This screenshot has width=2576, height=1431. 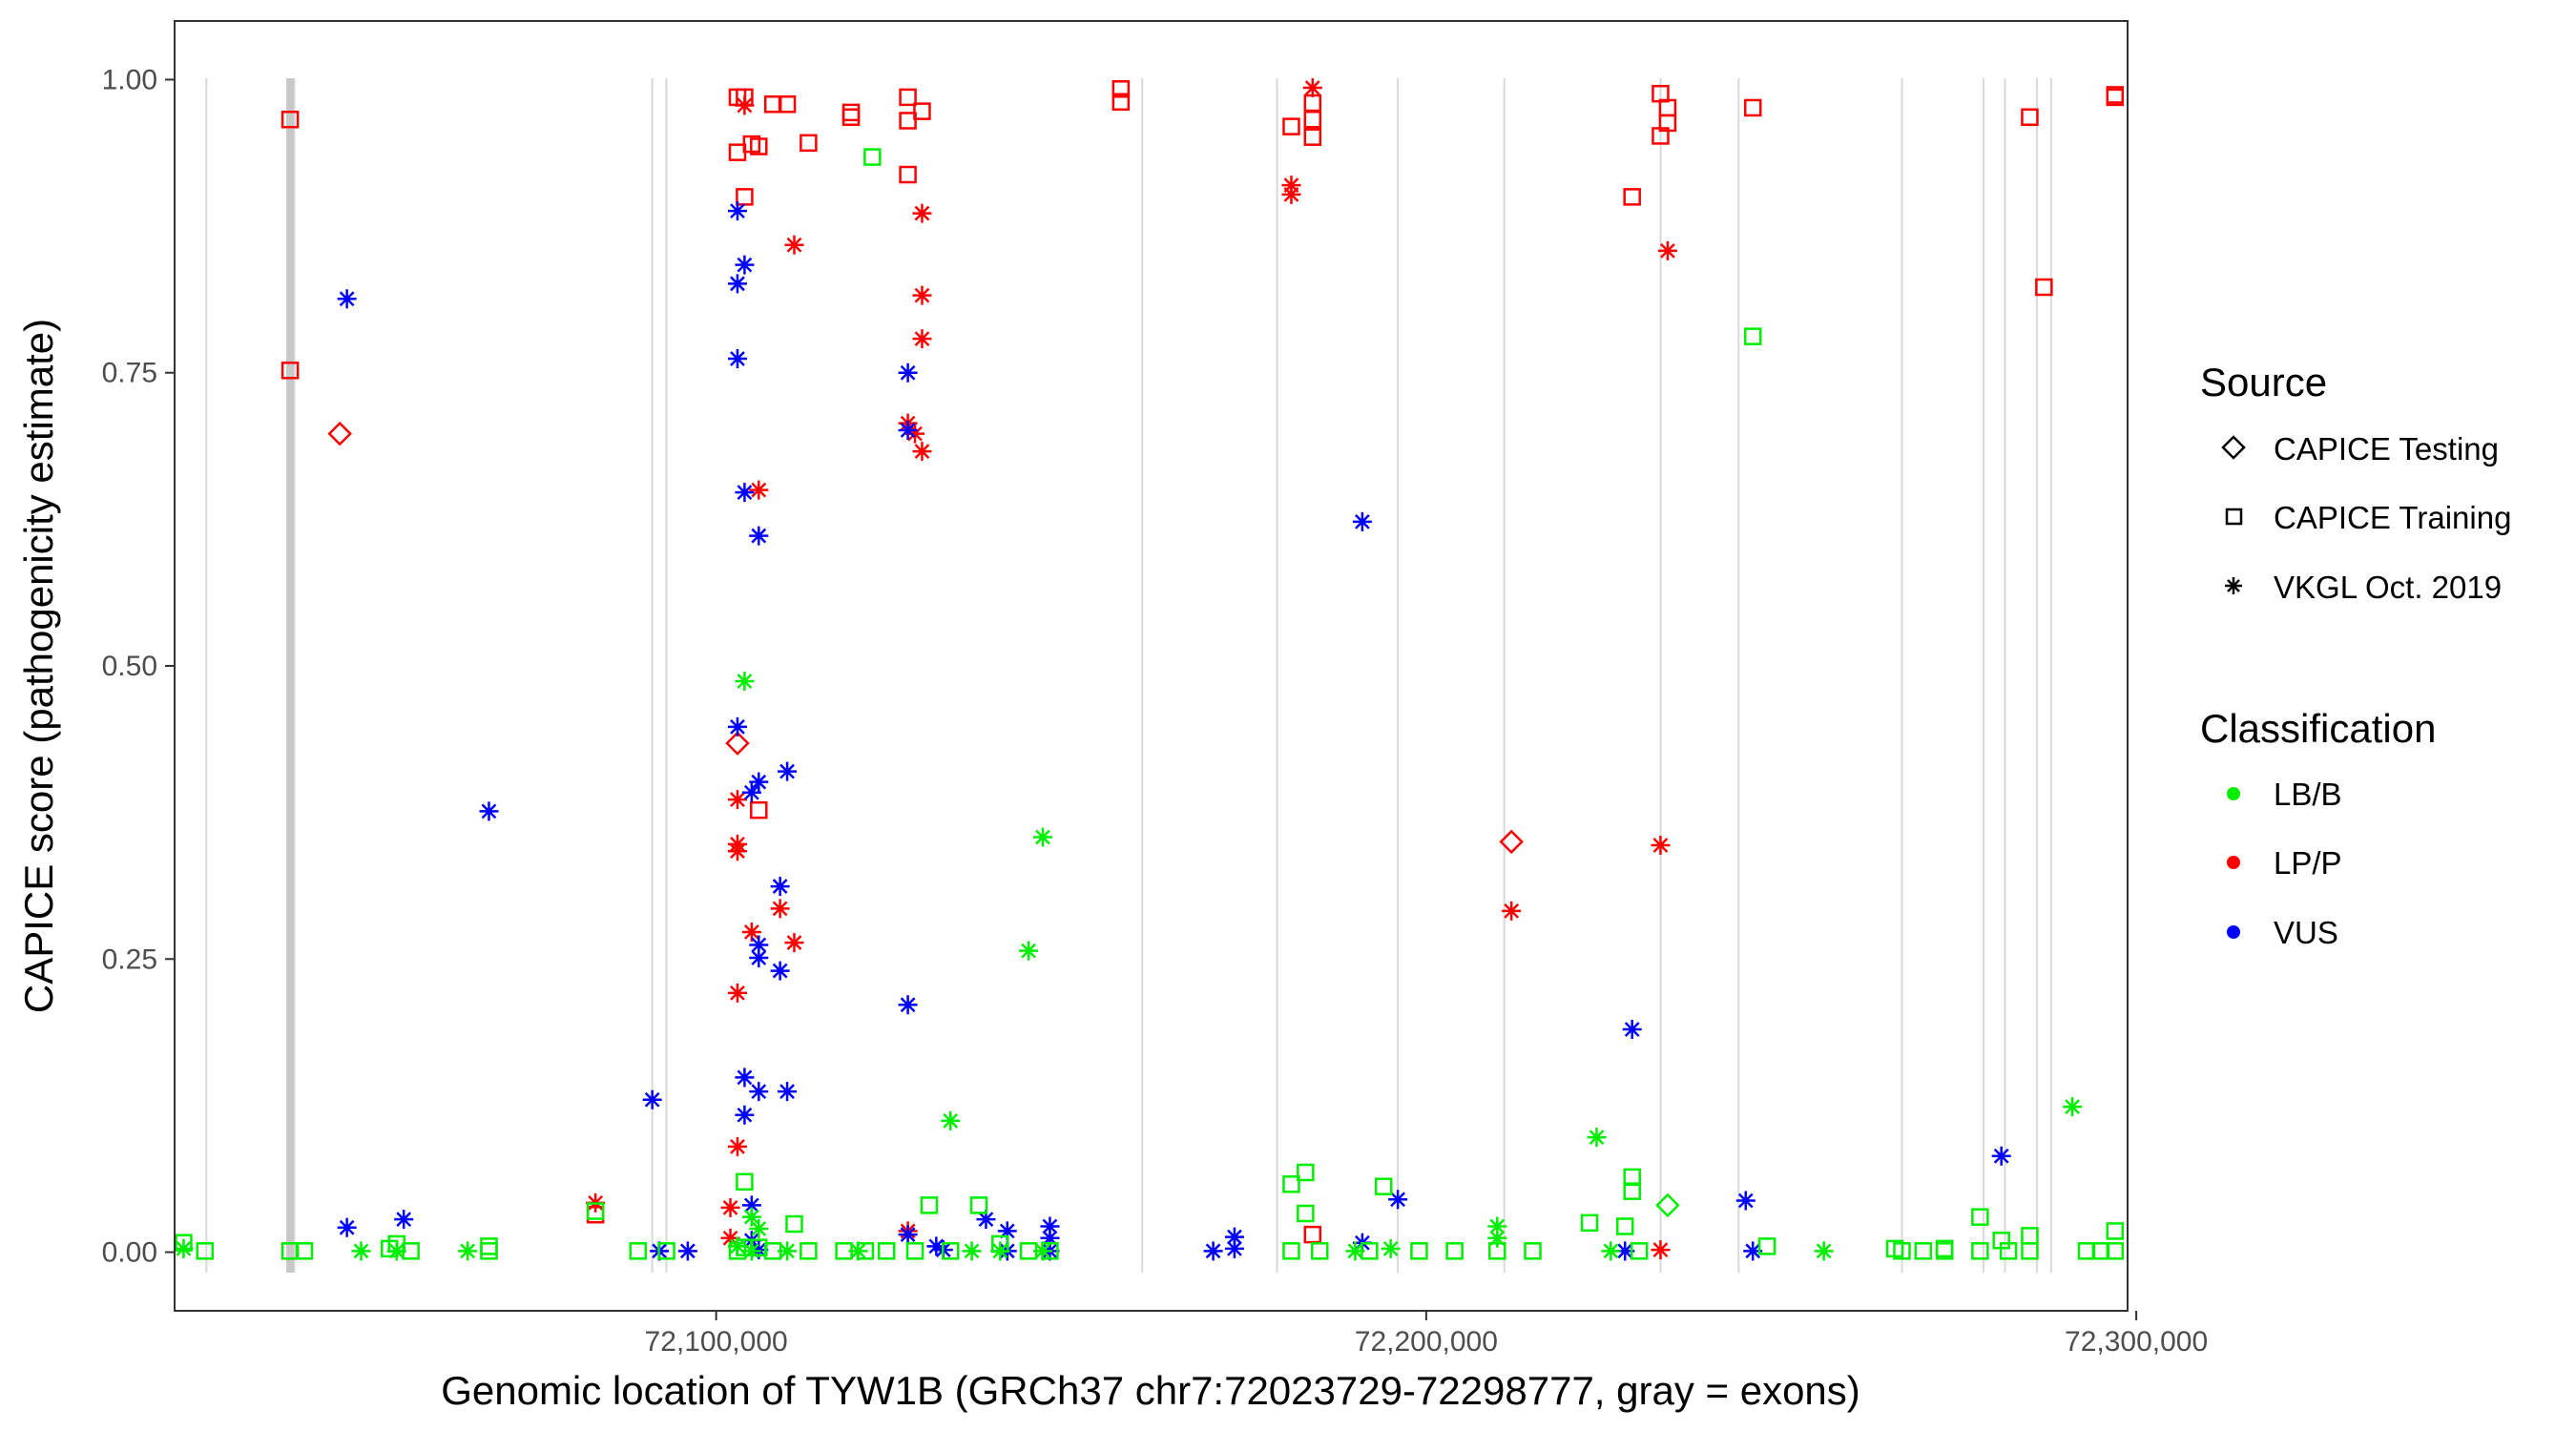 I want to click on legend-item-training: CAPICE Training, so click(x=2368, y=517).